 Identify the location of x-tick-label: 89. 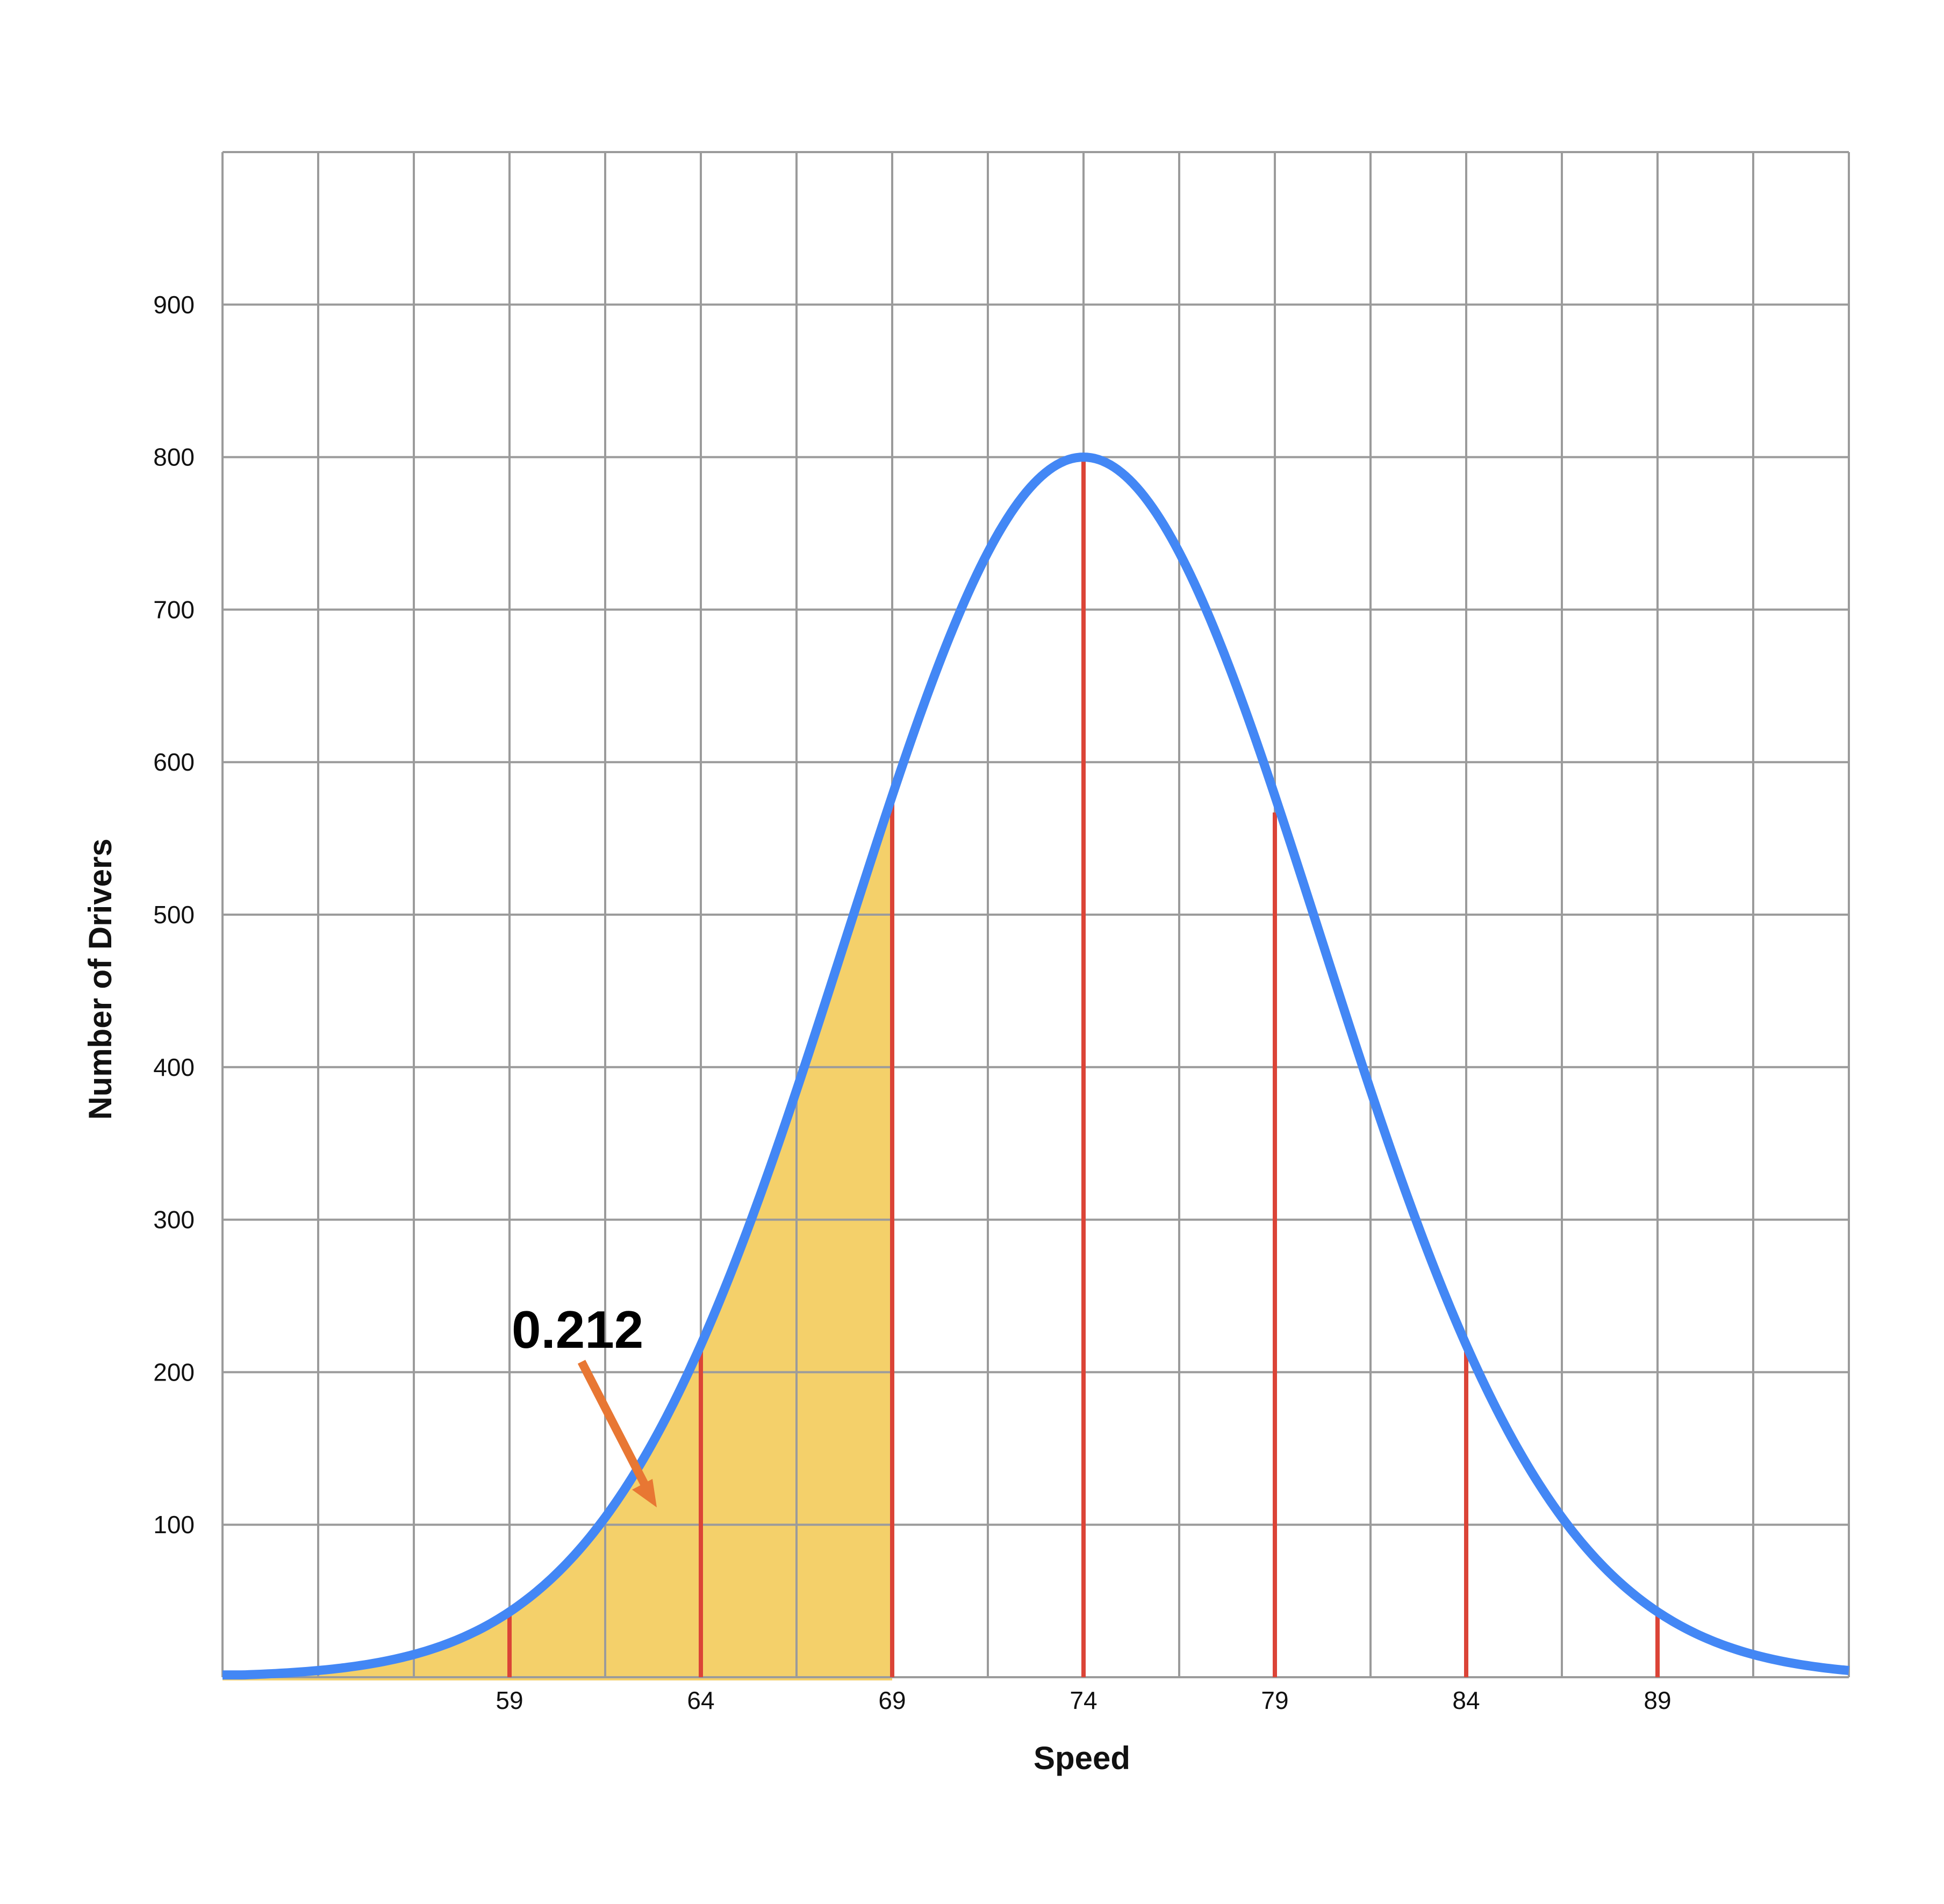
(1658, 1700).